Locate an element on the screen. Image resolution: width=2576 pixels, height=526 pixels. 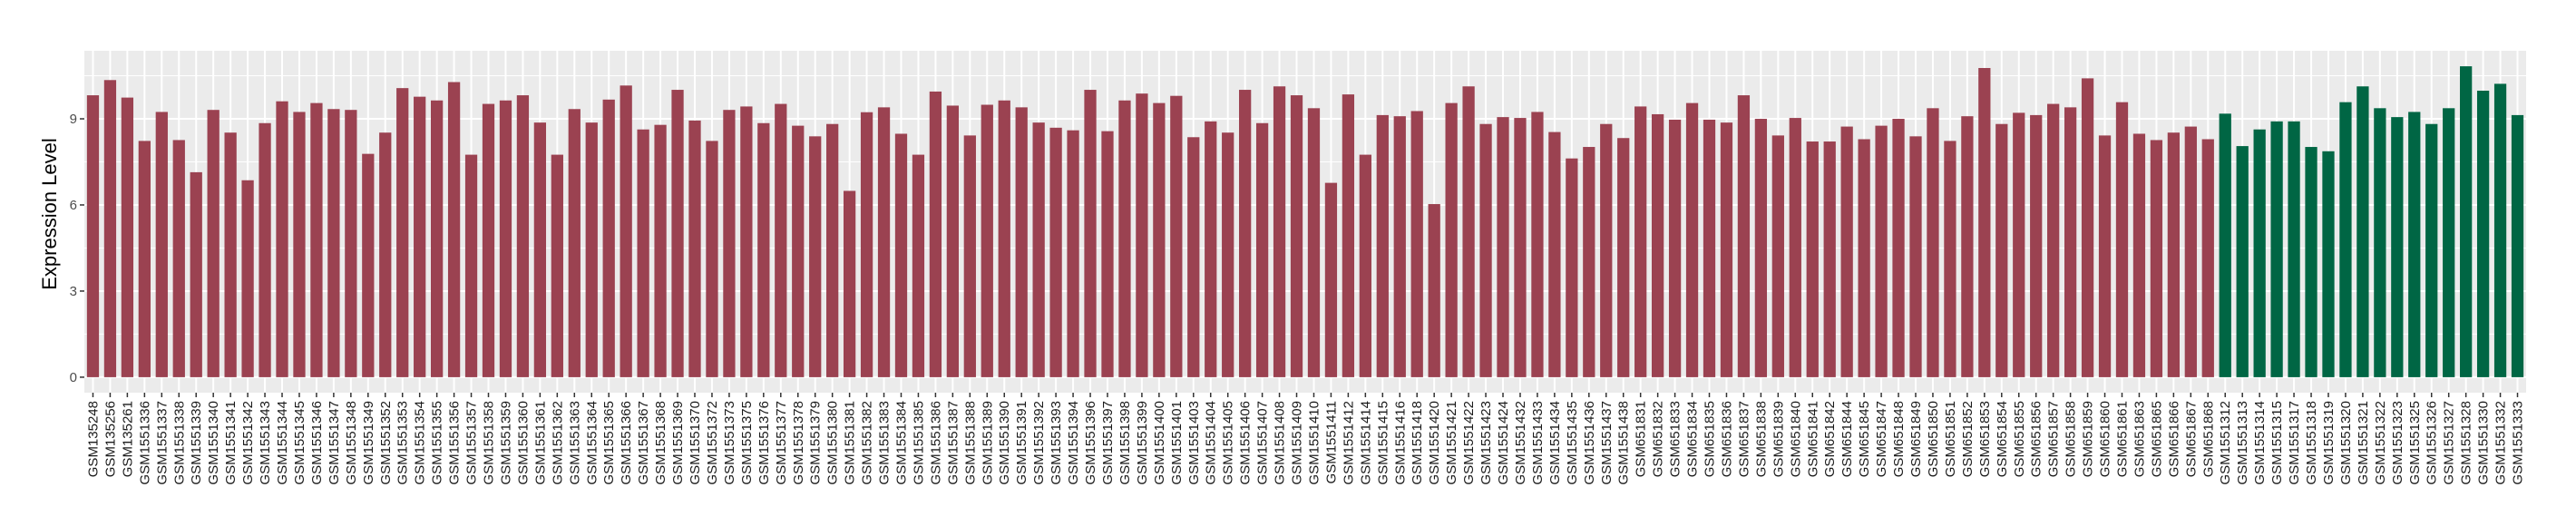
x-tick-label: GSM1551408 is located at coordinates (1280, 443).